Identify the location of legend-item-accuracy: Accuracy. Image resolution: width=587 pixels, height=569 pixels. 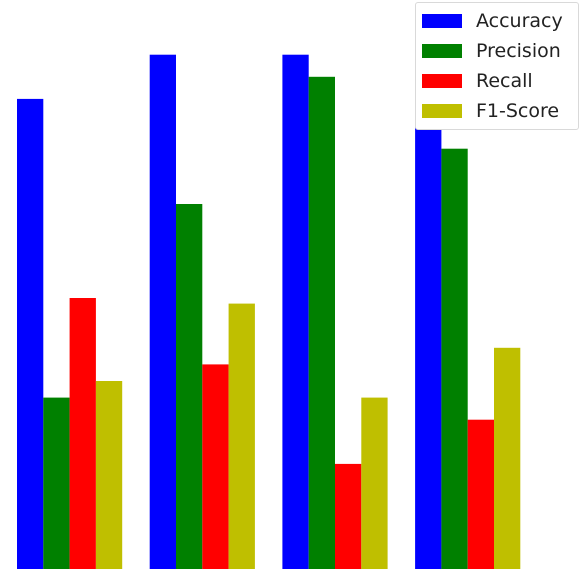
(492, 21).